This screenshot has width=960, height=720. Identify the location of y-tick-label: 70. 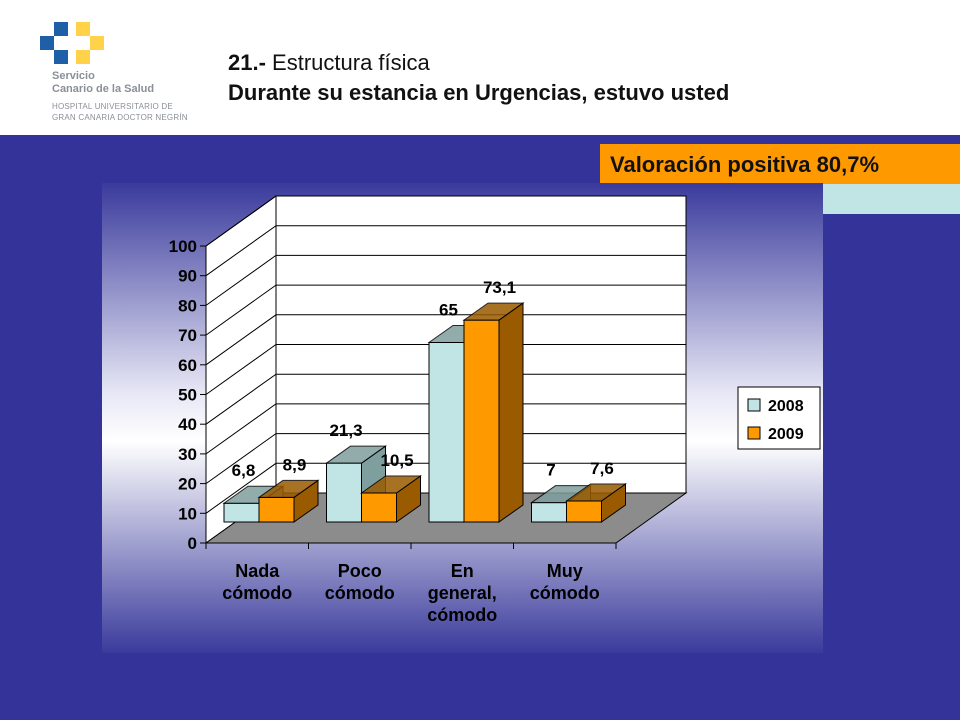
(187, 335).